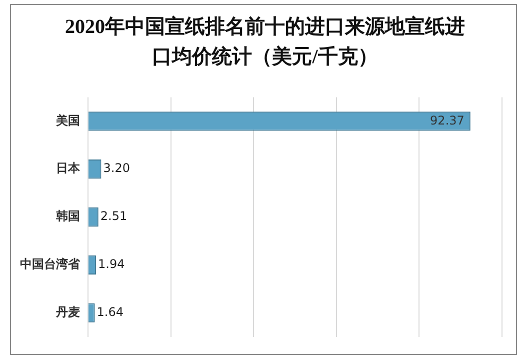 The image size is (529, 364). What do you see at coordinates (114, 216) in the screenshot?
I see `data-label: 2.51` at bounding box center [114, 216].